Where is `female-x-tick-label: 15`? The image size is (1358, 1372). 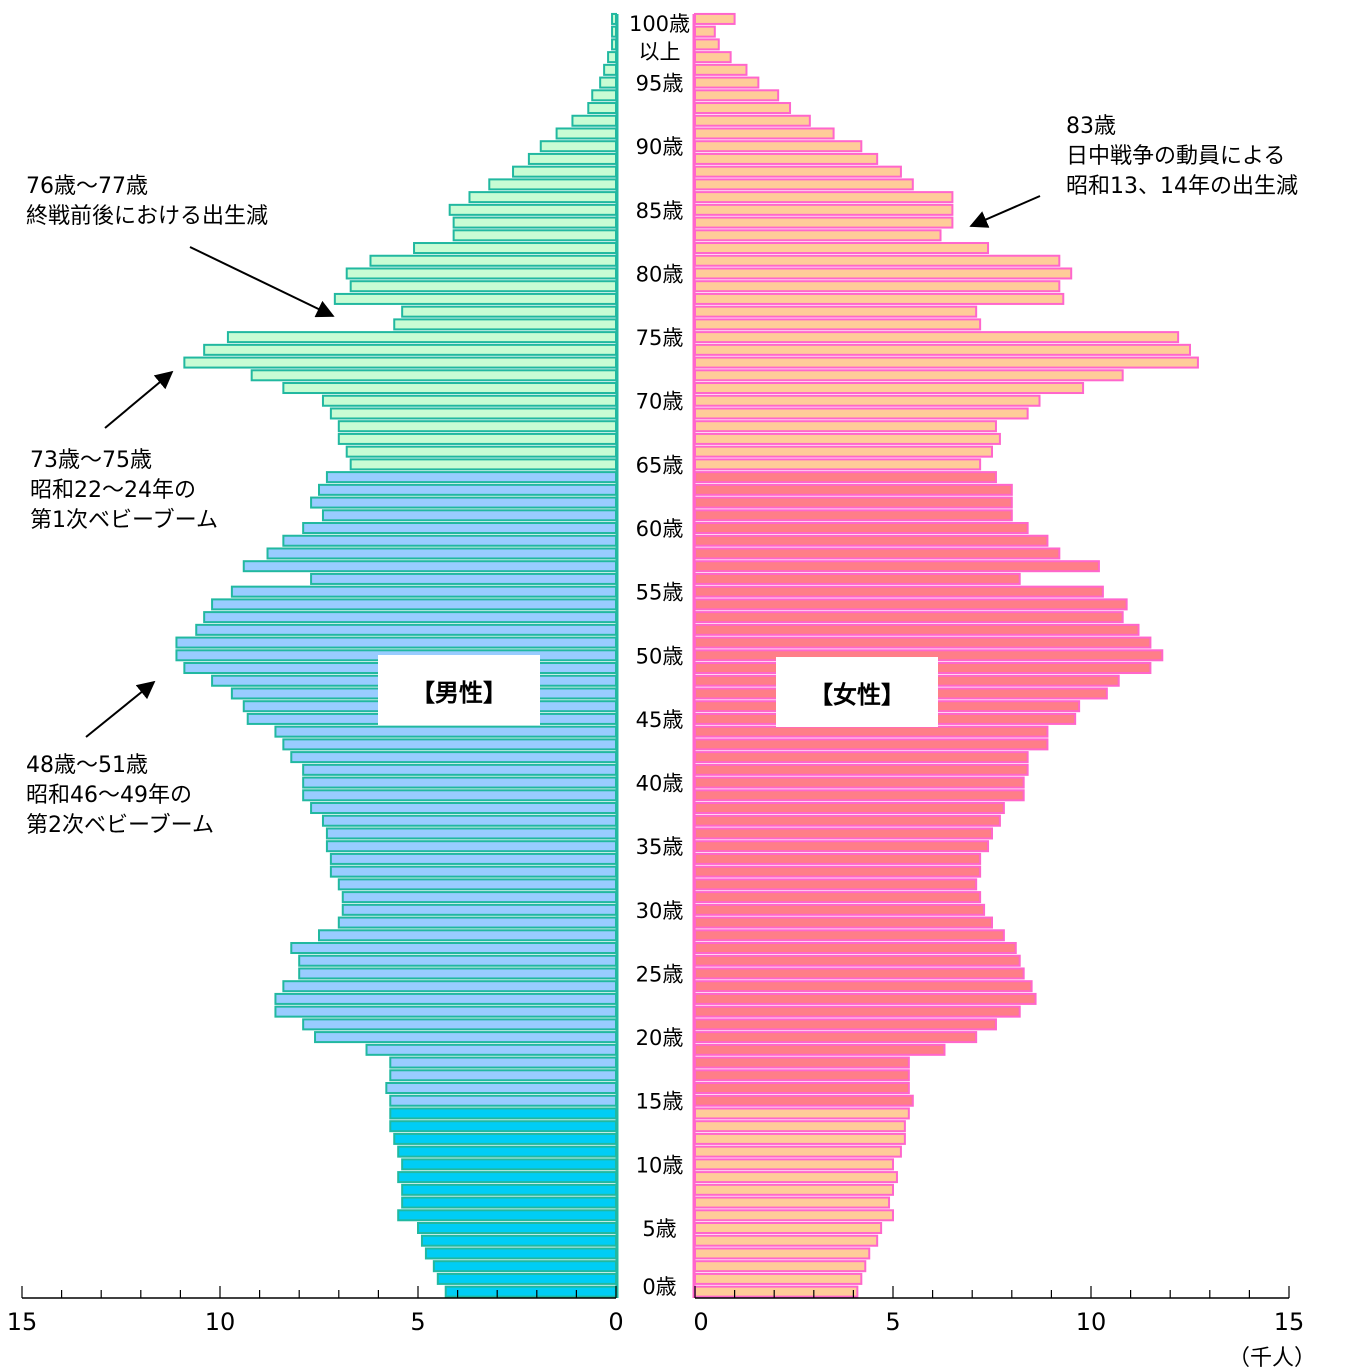 female-x-tick-label: 15 is located at coordinates (1289, 1322).